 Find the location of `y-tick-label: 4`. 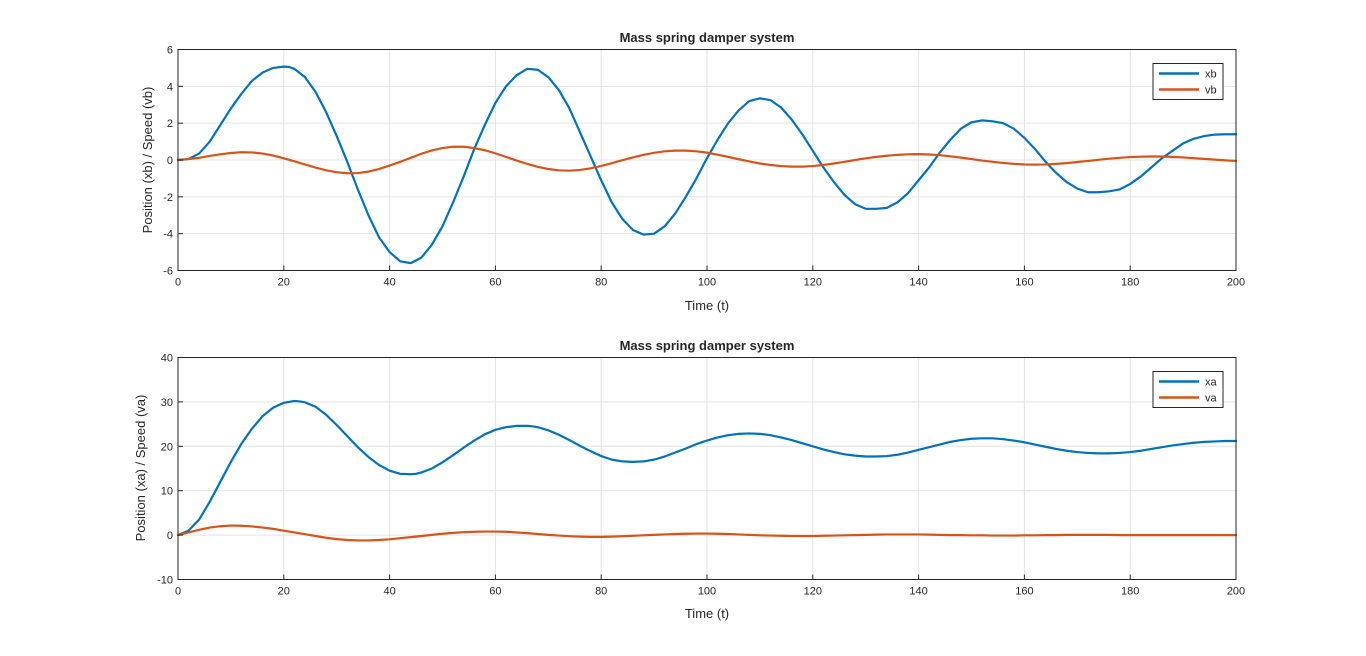

y-tick-label: 4 is located at coordinates (170, 87).